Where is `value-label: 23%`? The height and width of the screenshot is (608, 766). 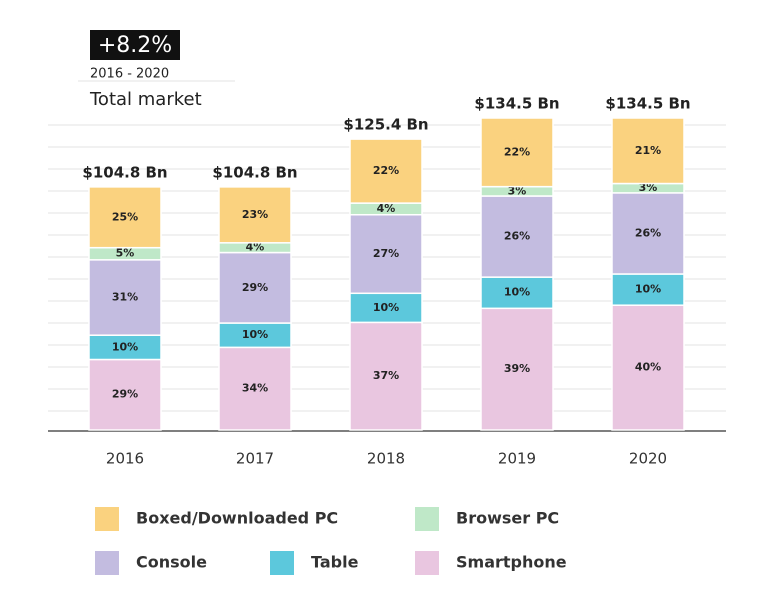
value-label: 23% is located at coordinates (255, 214).